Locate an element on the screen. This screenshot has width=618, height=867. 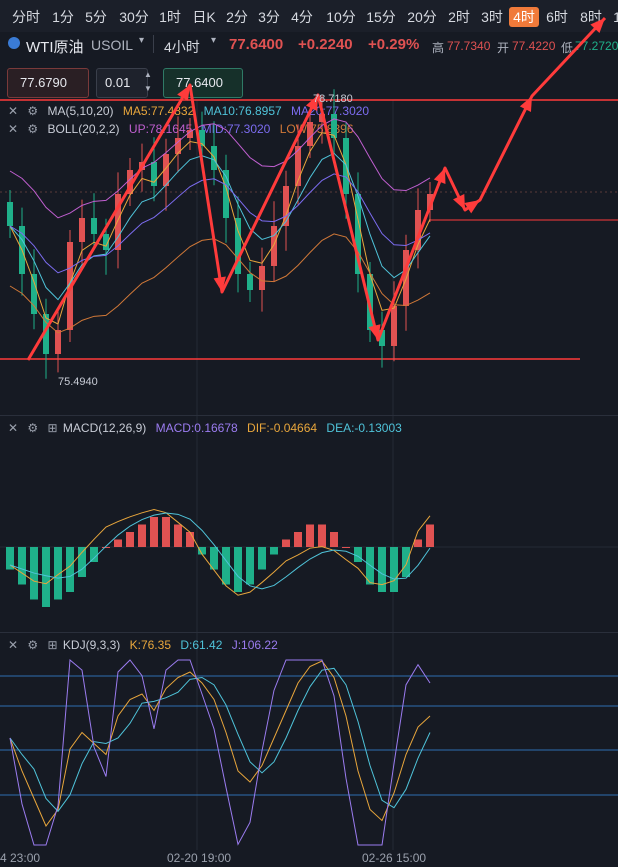
time-axis: 4 23:00 02-20 19:00 02-26 15:00 is located at coordinates (309, 858).